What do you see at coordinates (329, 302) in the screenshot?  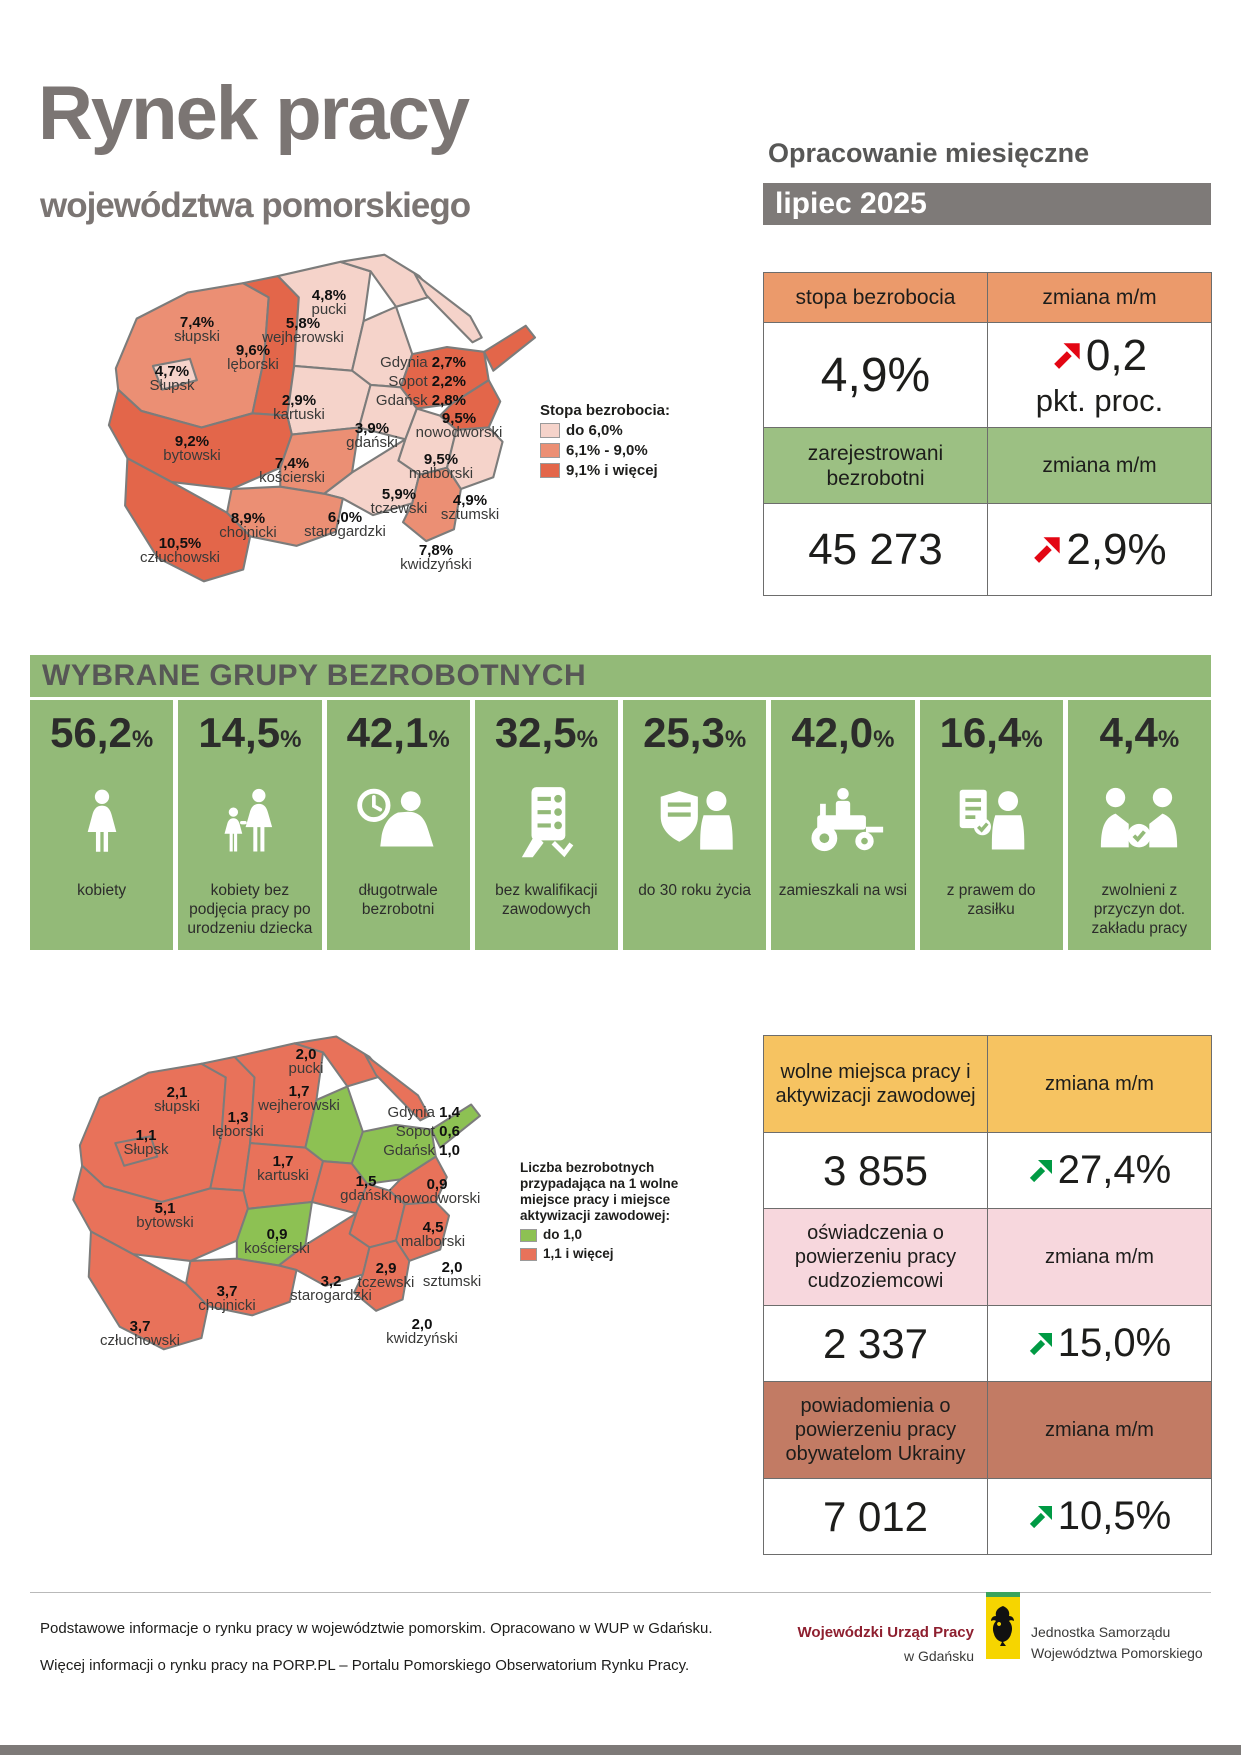 I see `map1-label-pucki: 4,8% pucki` at bounding box center [329, 302].